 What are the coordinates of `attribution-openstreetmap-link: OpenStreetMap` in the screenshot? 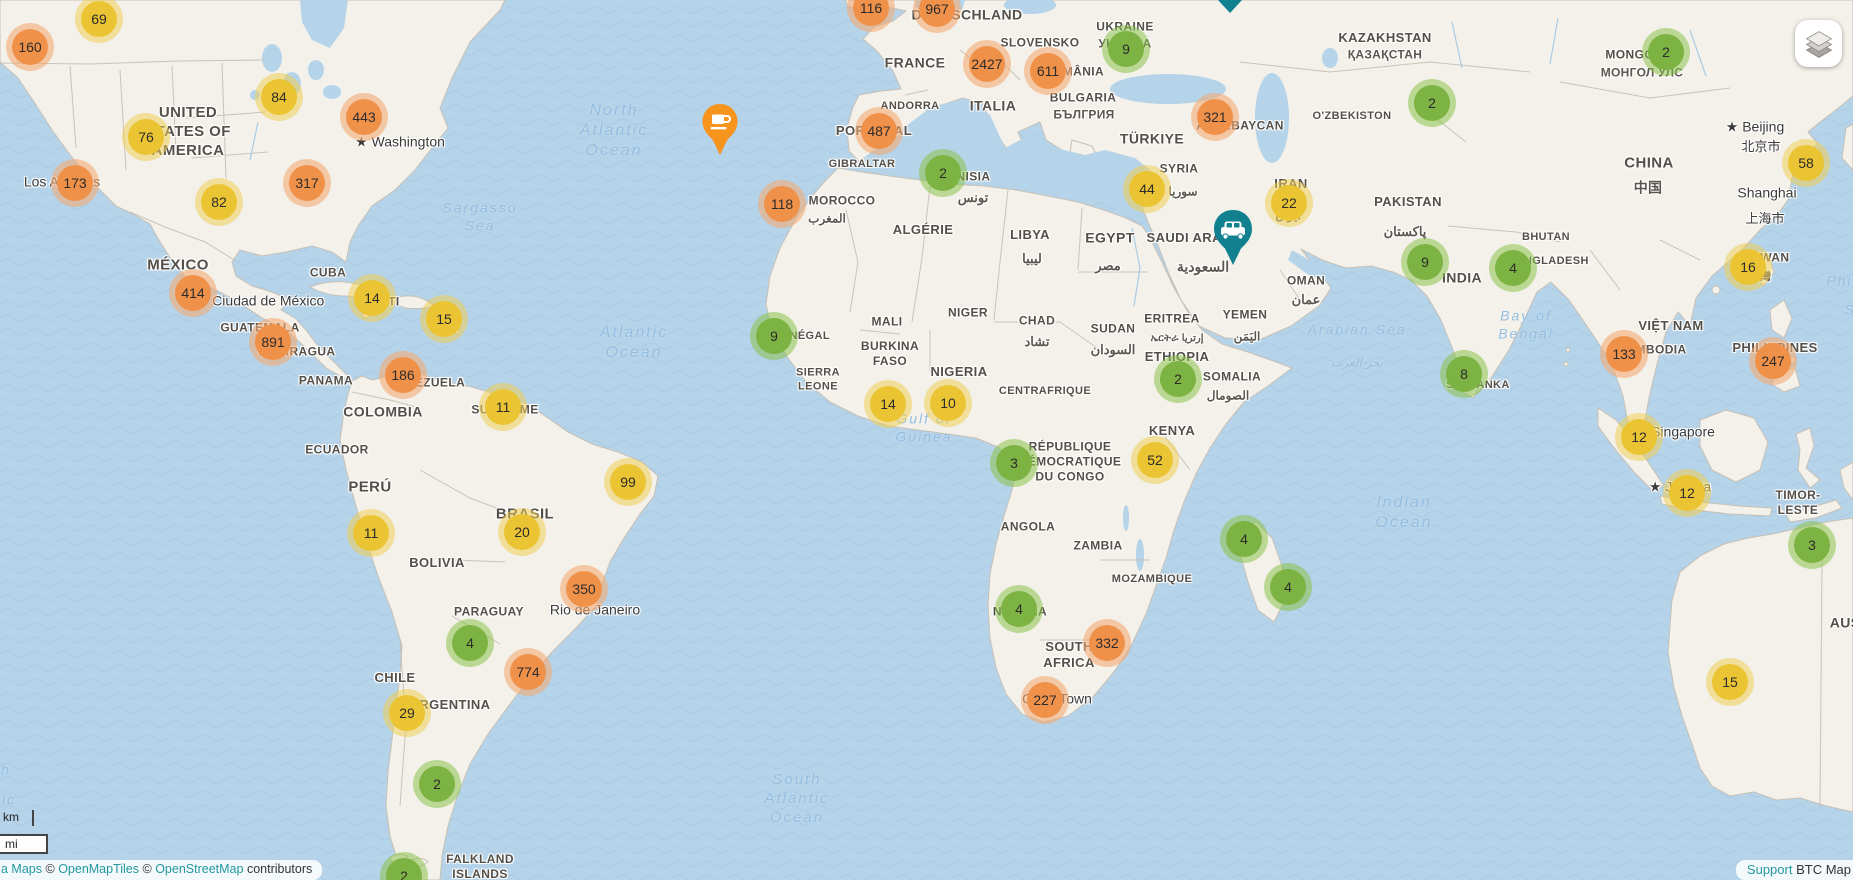 It's located at (199, 869).